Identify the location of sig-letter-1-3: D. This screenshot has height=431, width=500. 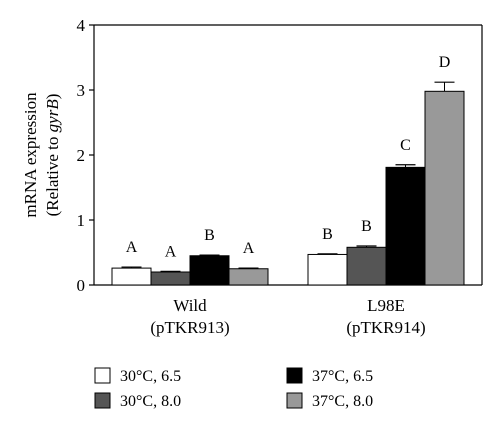
(445, 62).